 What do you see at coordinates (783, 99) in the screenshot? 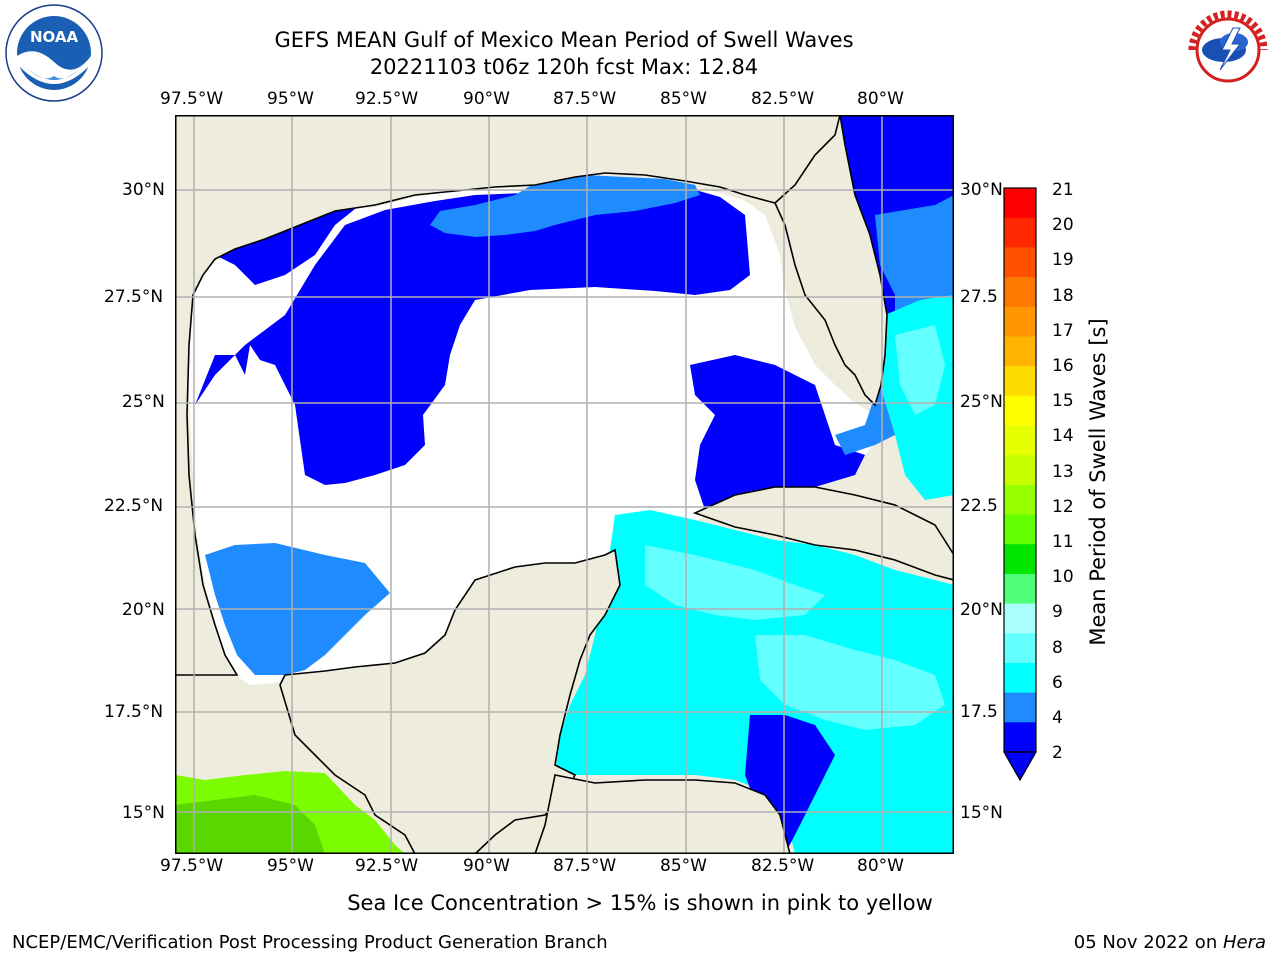
I see `lon-label-top: 82.5°W` at bounding box center [783, 99].